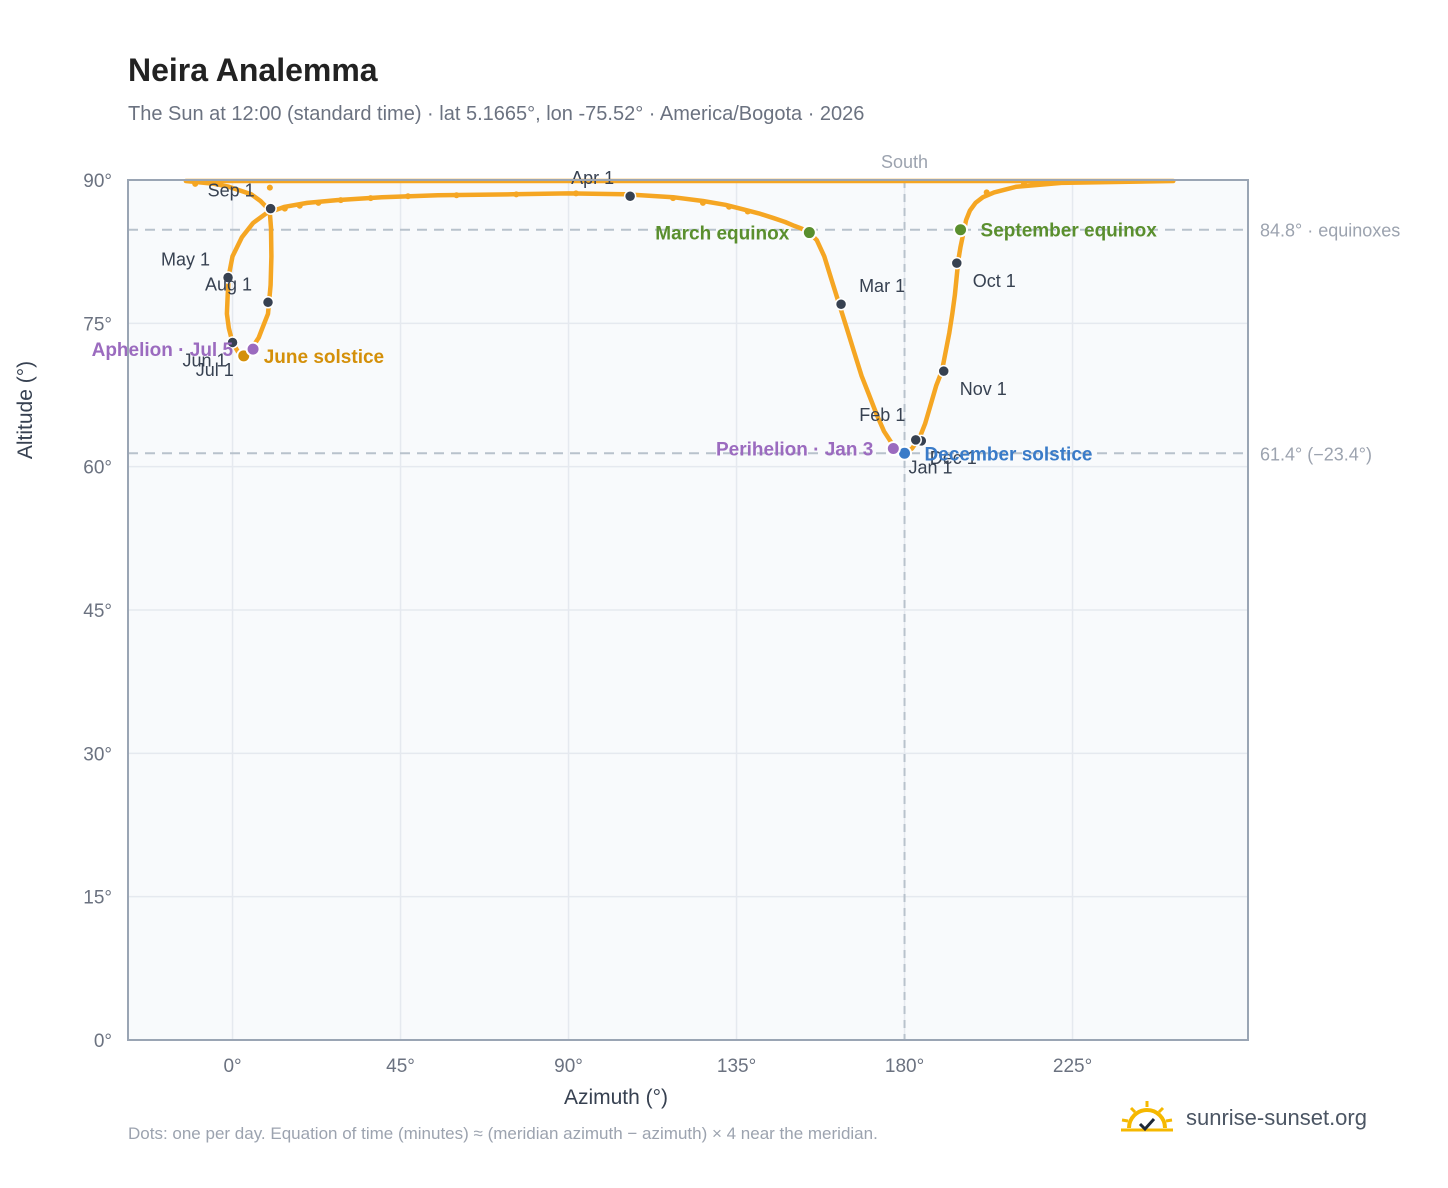  Describe the element at coordinates (736, 1066) in the screenshot. I see `x-tick-label: 135°` at that location.